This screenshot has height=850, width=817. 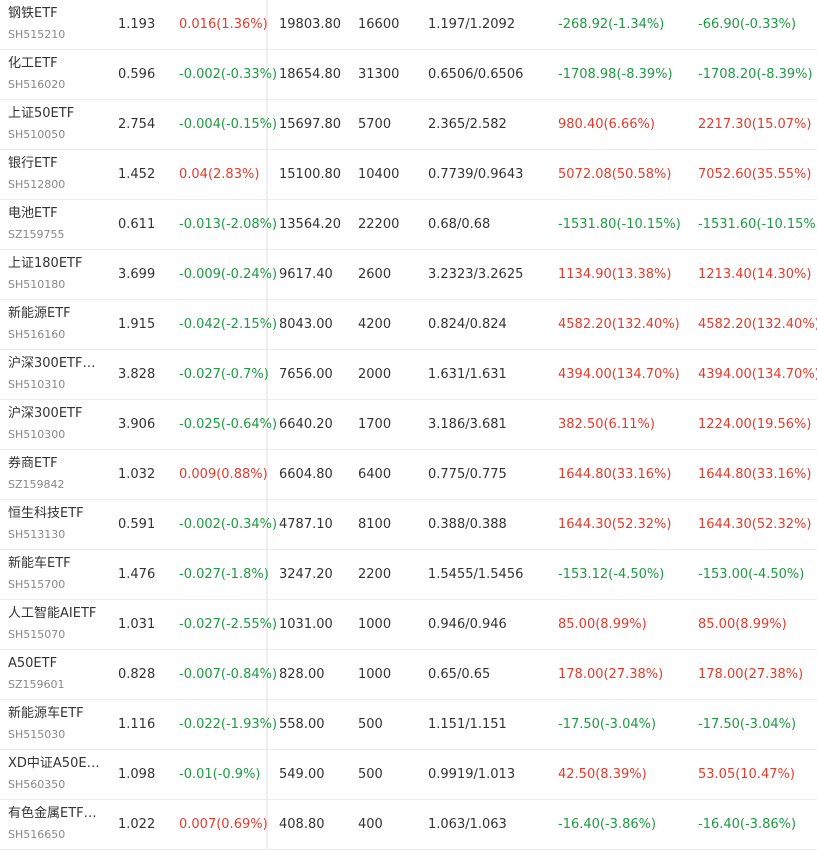 What do you see at coordinates (755, 74) in the screenshot?
I see `profit-loss-b: -1708.20(-8.39%)` at bounding box center [755, 74].